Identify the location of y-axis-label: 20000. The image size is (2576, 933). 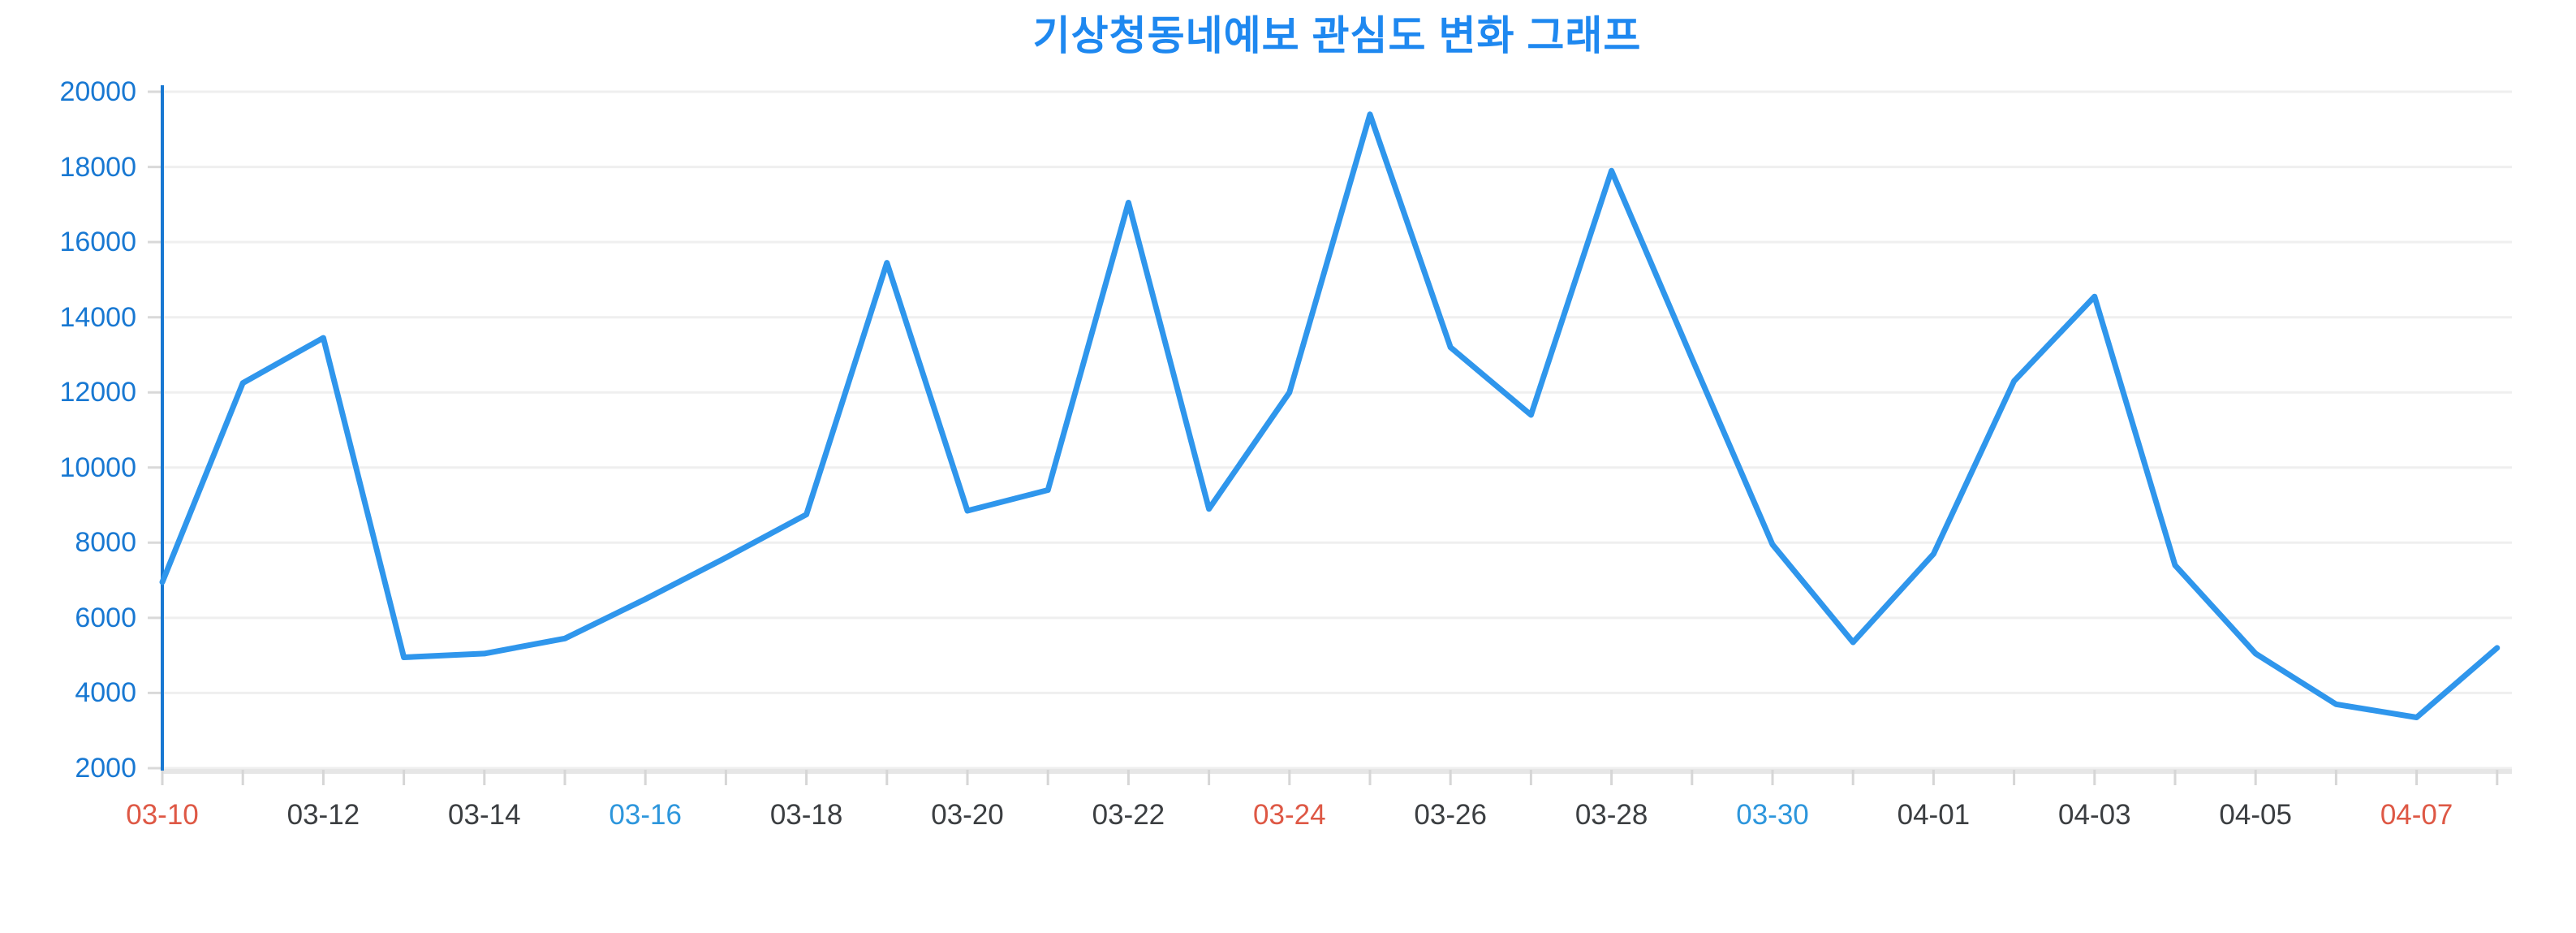
(98, 91).